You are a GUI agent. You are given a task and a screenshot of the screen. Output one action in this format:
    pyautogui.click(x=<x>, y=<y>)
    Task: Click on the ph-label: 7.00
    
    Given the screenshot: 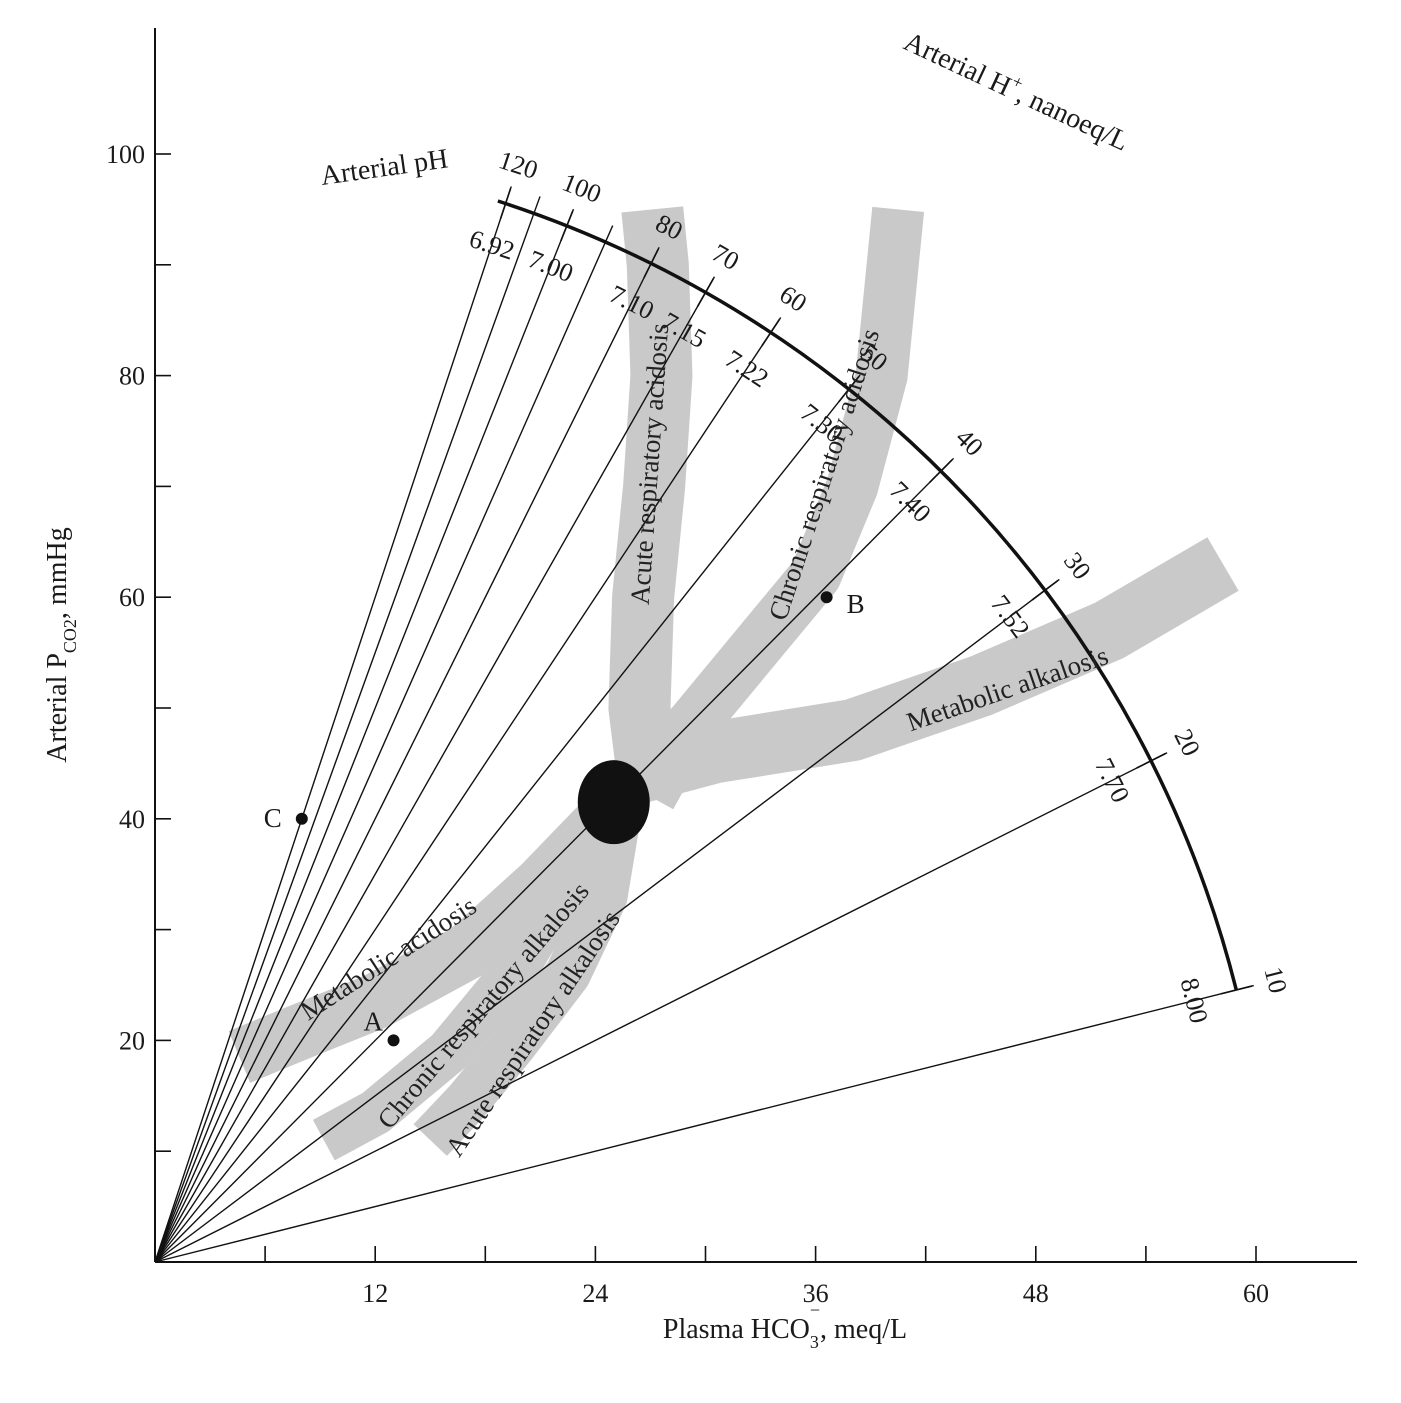 What is the action you would take?
    pyautogui.click(x=550, y=266)
    